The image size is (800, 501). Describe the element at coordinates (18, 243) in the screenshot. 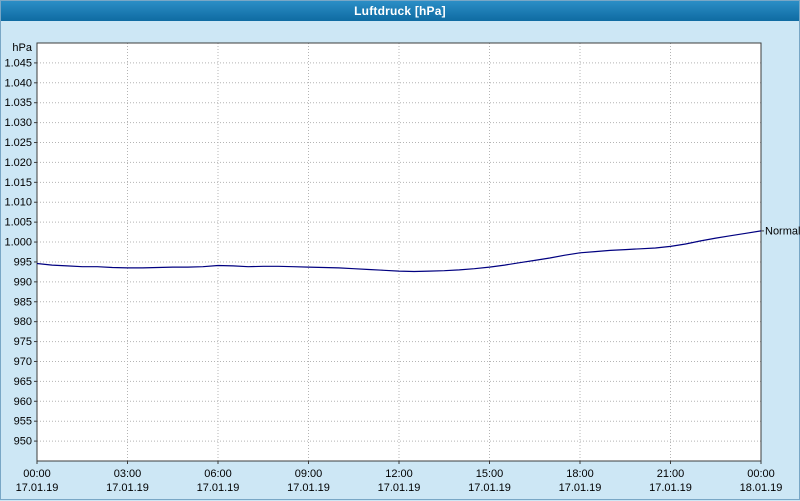

I see `y-tick-label: 1.000` at that location.